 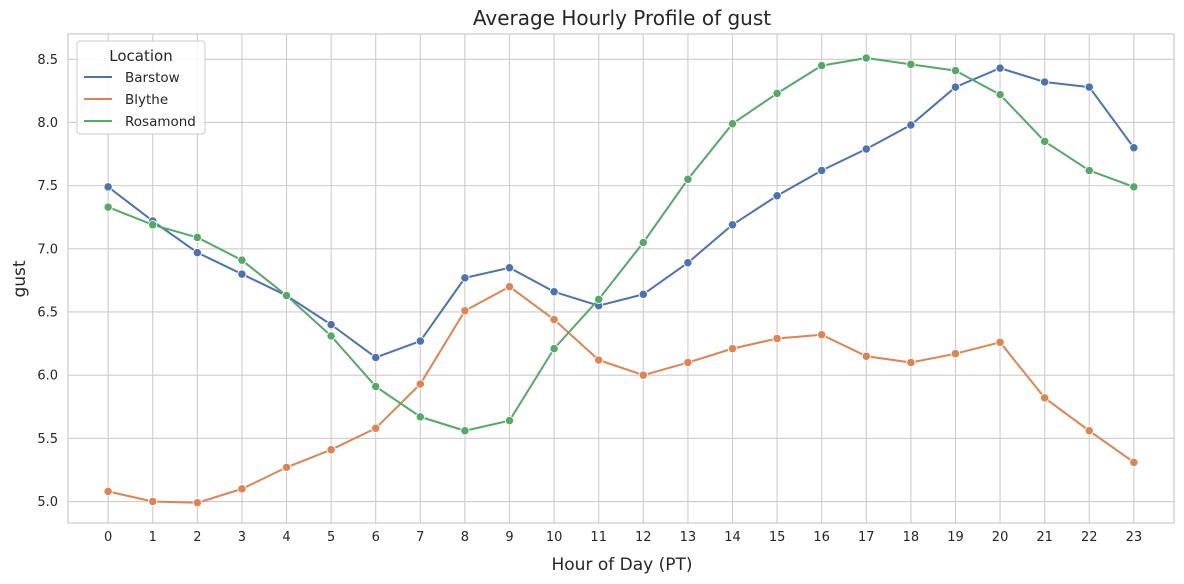 What do you see at coordinates (1089, 537) in the screenshot?
I see `x-tick-label: 22` at bounding box center [1089, 537].